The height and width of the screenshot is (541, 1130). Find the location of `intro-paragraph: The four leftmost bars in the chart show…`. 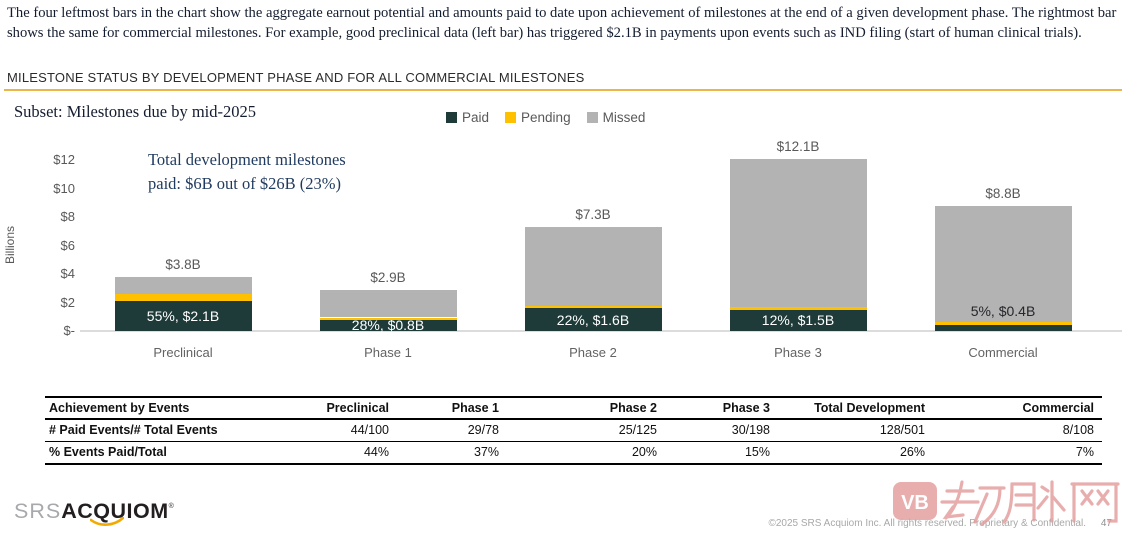

intro-paragraph: The four leftmost bars in the chart show… is located at coordinates (562, 23).